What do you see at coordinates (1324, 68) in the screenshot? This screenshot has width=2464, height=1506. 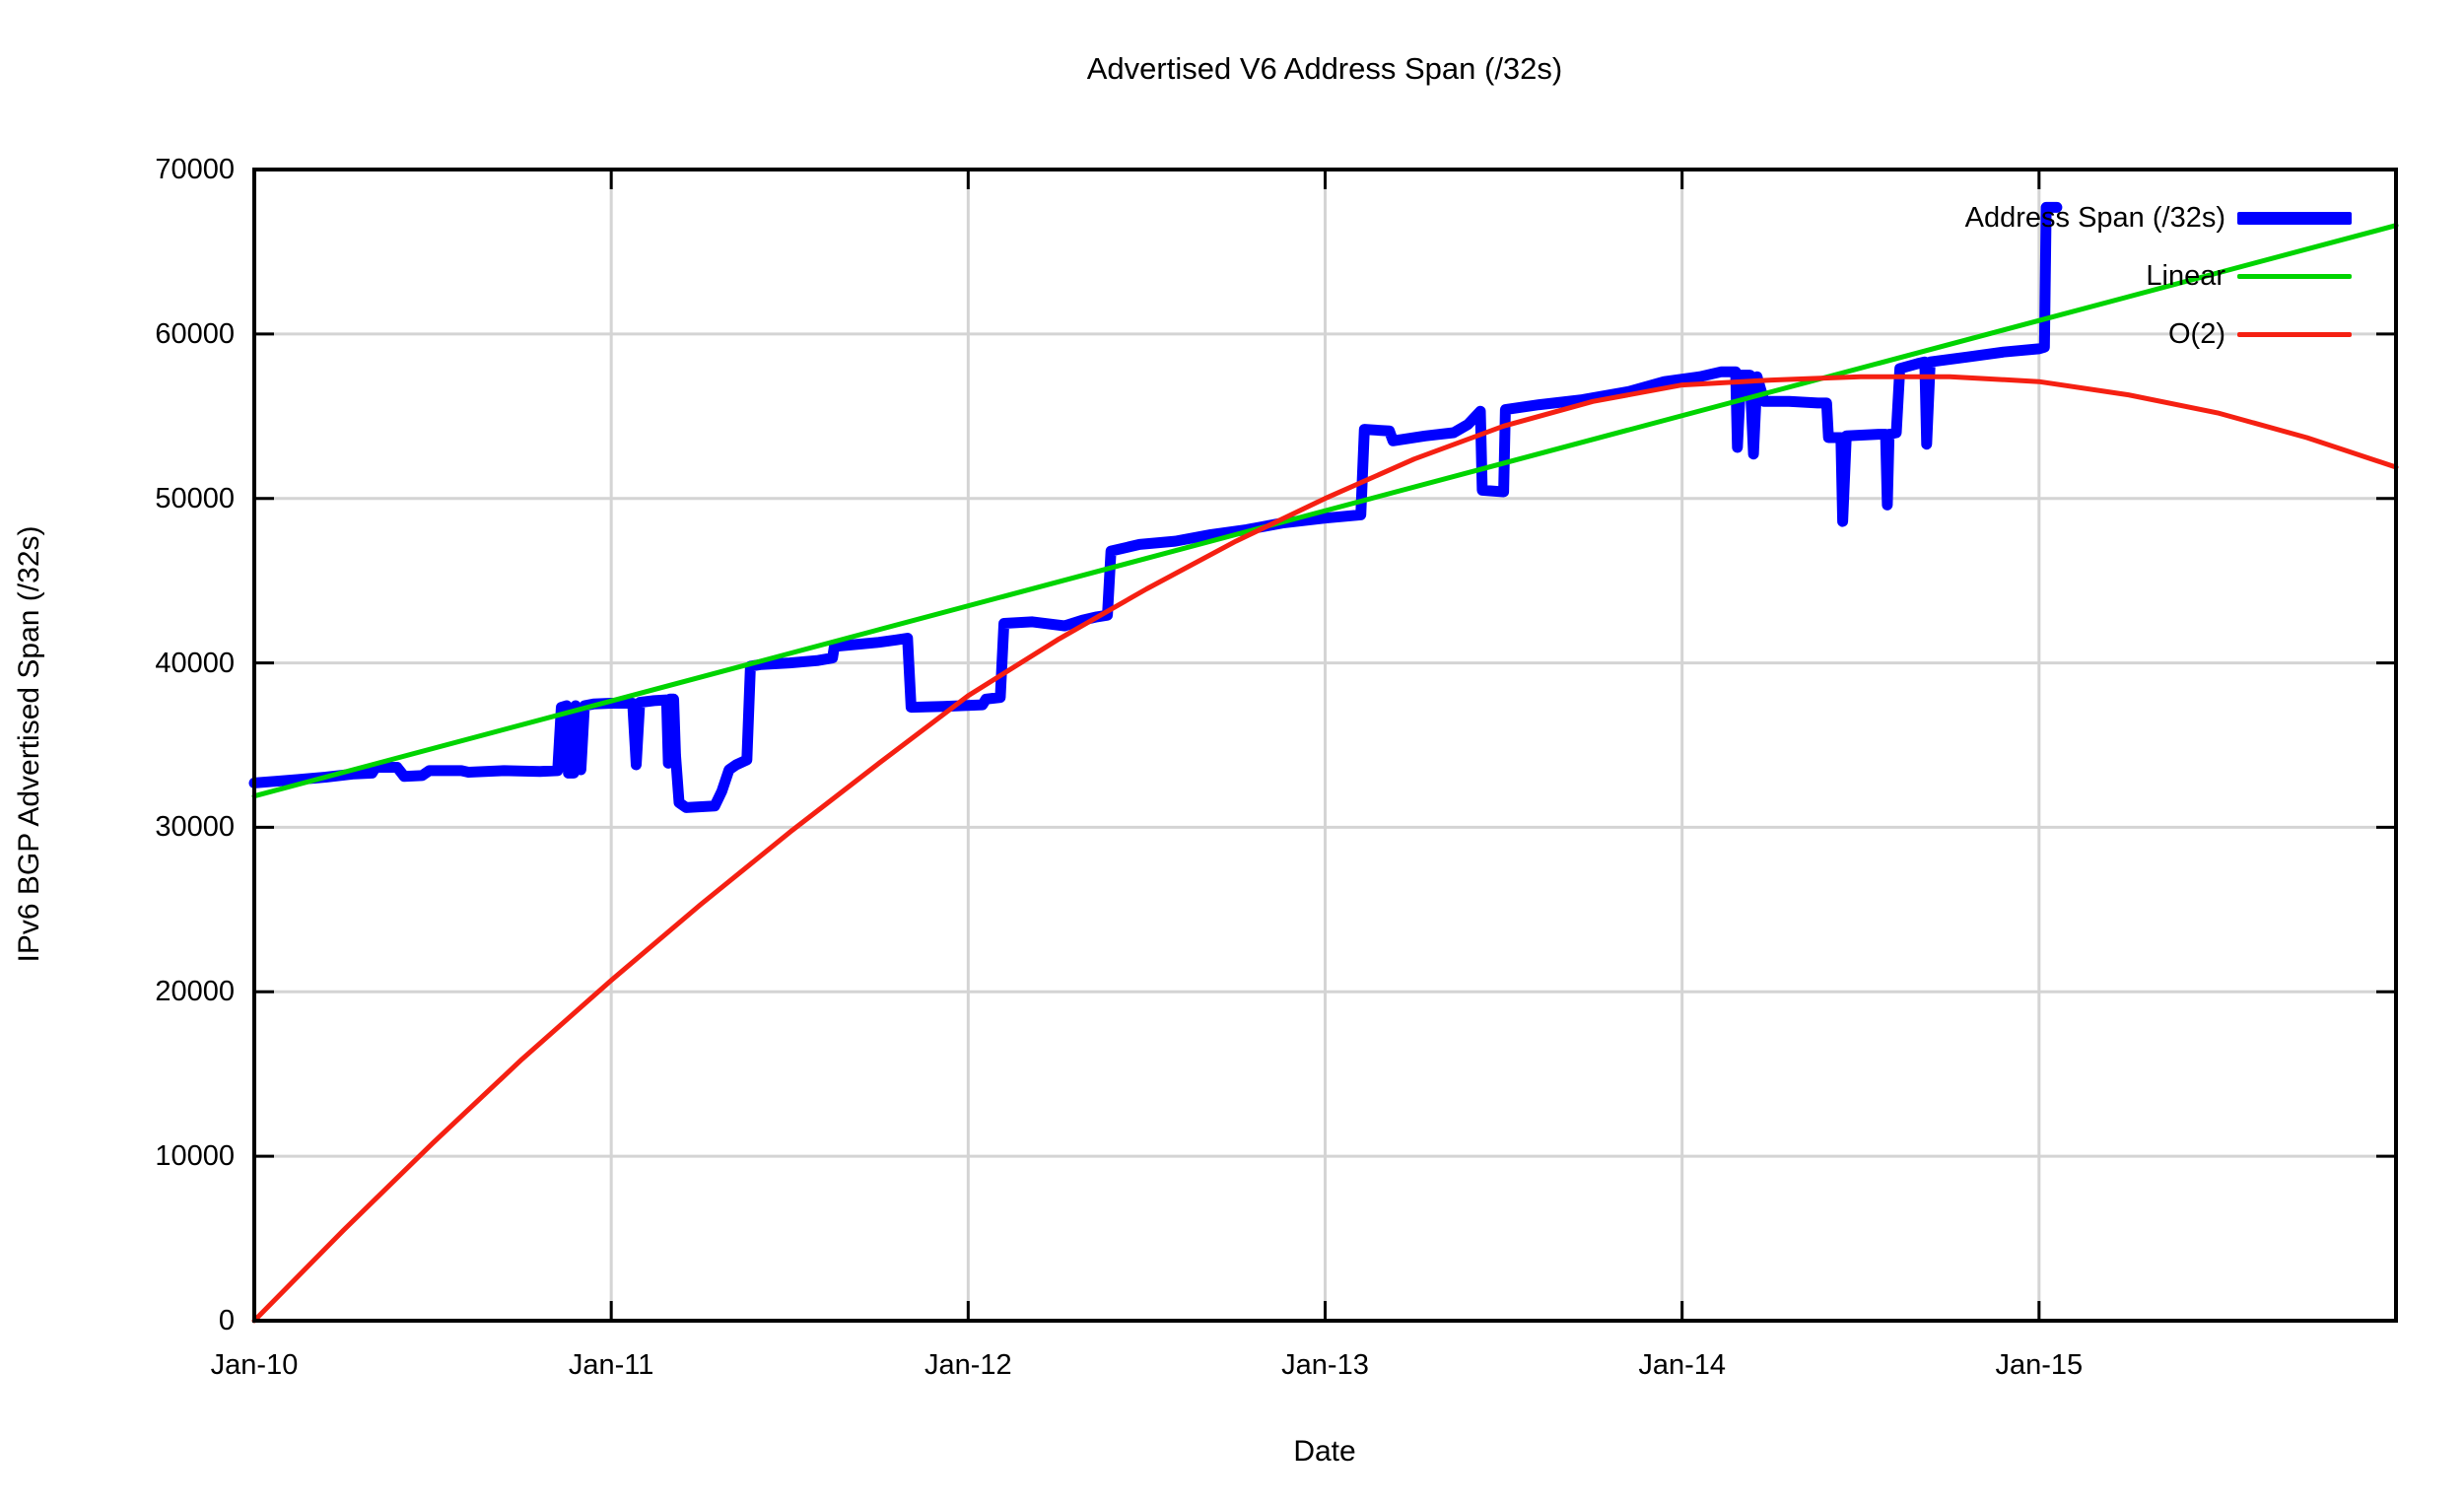 I see `chart-title: Advertised V6 Address Span (/32s)` at bounding box center [1324, 68].